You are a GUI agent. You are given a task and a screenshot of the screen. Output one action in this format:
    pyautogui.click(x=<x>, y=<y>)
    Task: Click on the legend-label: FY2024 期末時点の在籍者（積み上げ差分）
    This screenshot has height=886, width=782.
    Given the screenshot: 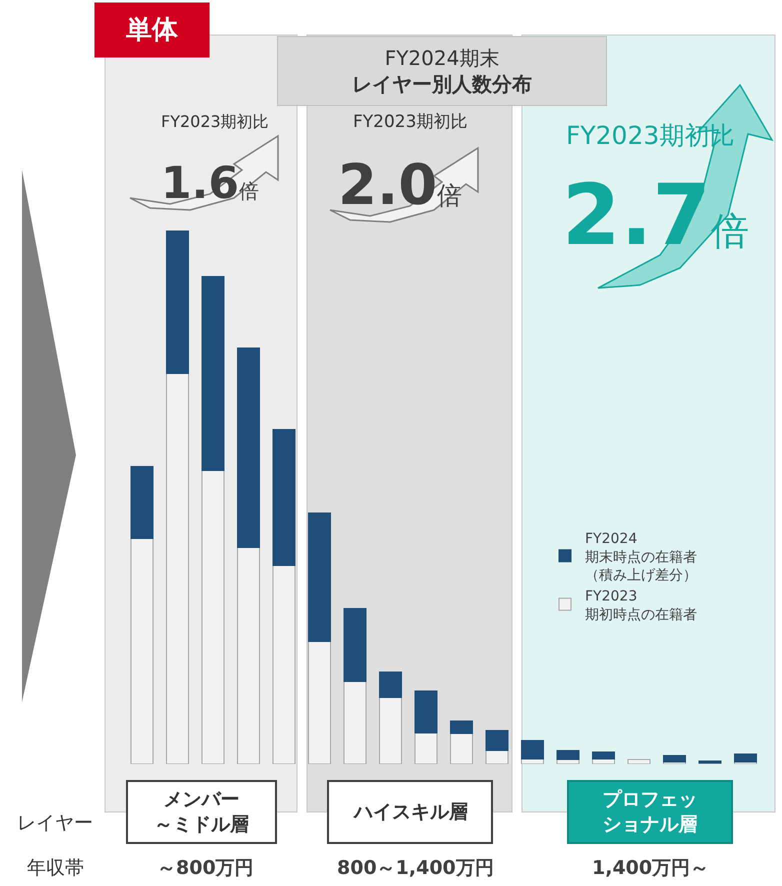 What is the action you would take?
    pyautogui.click(x=641, y=557)
    